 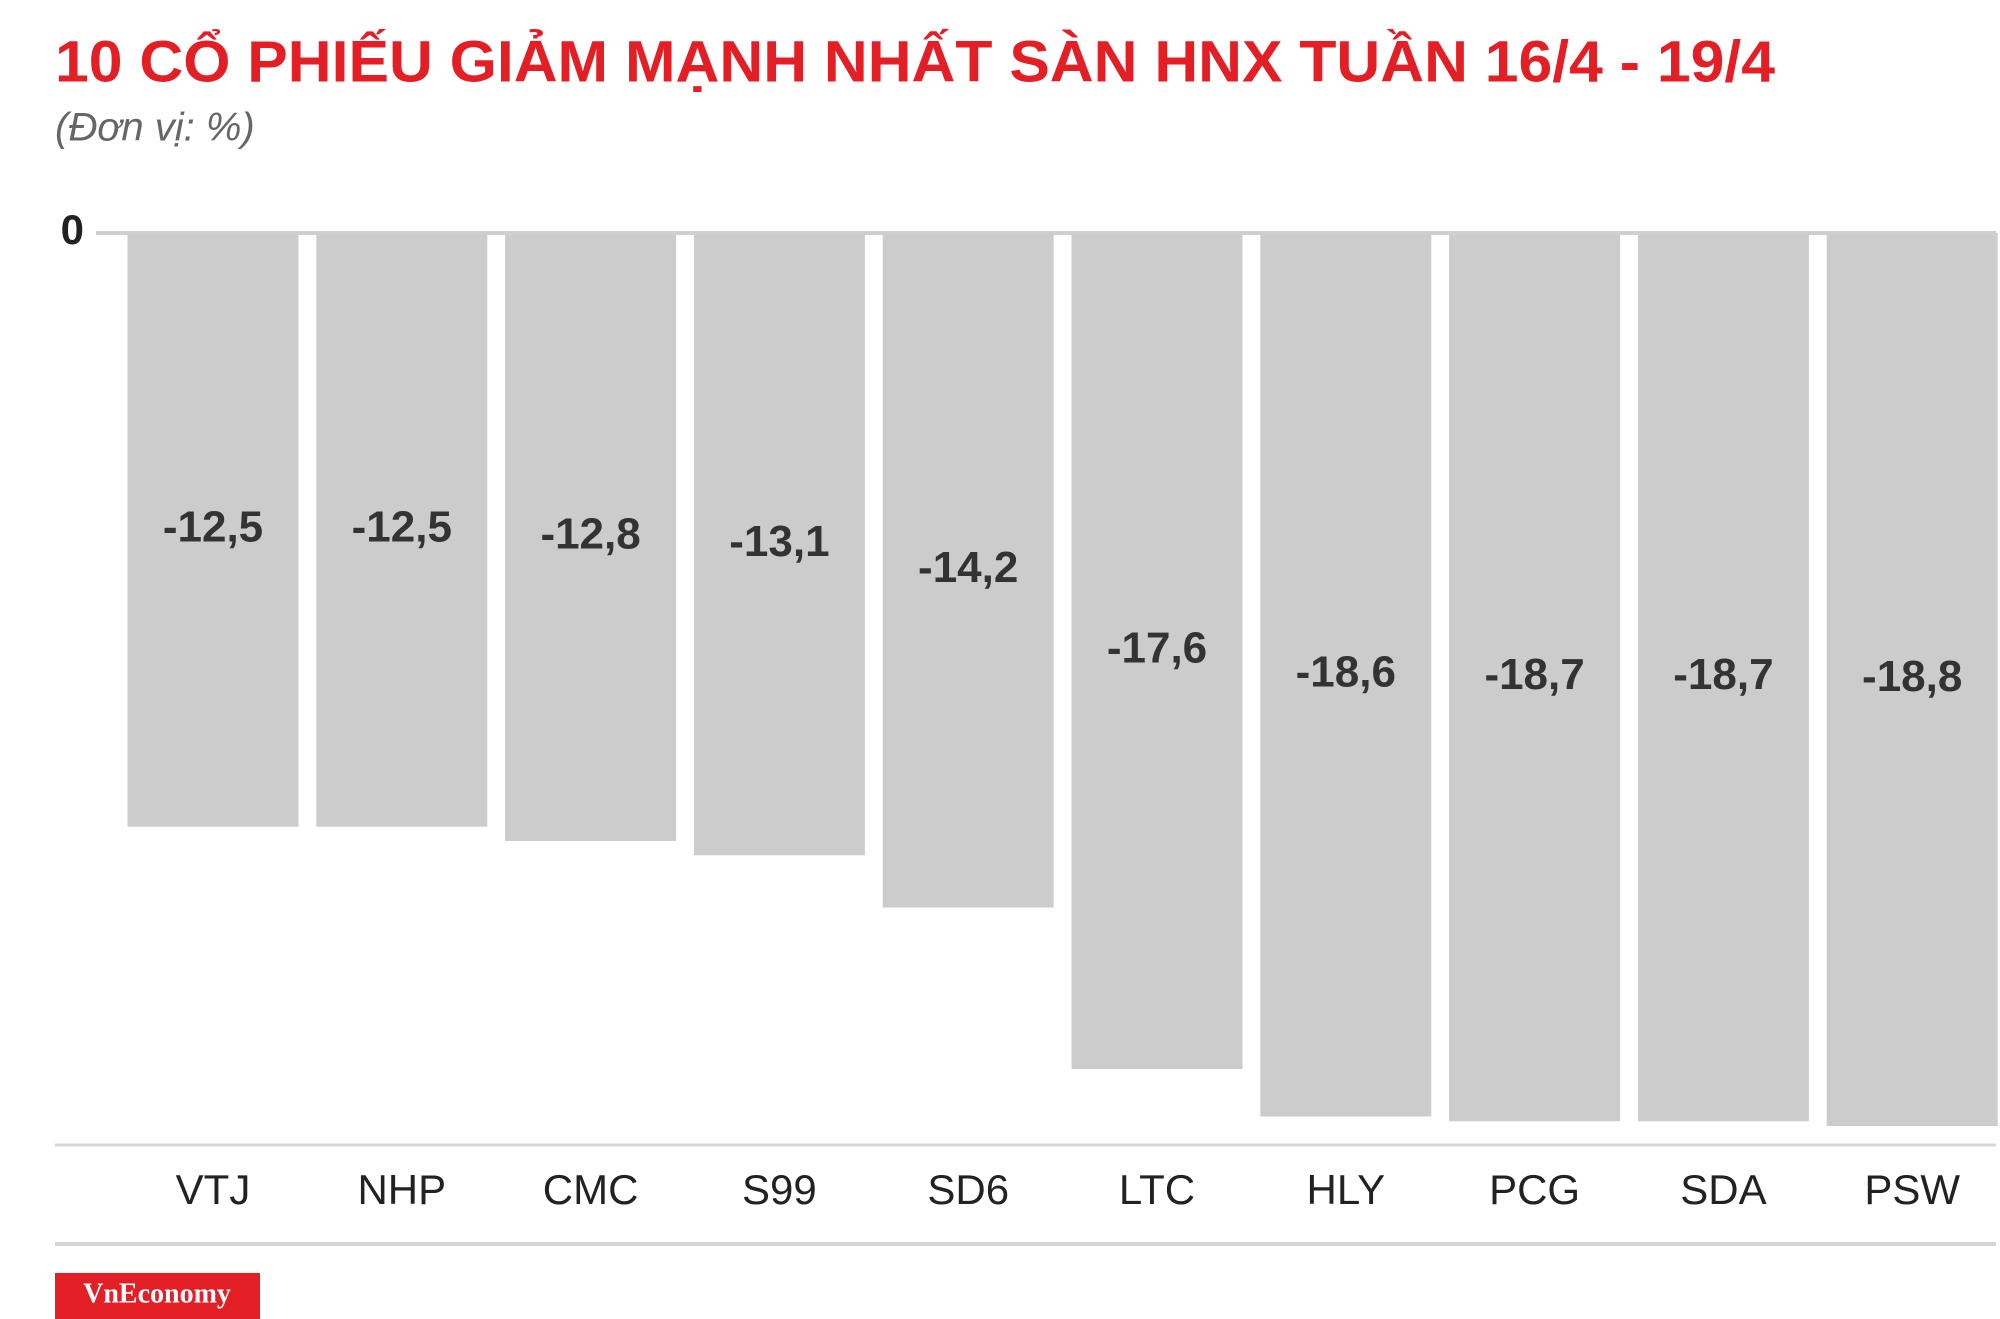 I want to click on x-tick-label: PSW, so click(x=1912, y=1189).